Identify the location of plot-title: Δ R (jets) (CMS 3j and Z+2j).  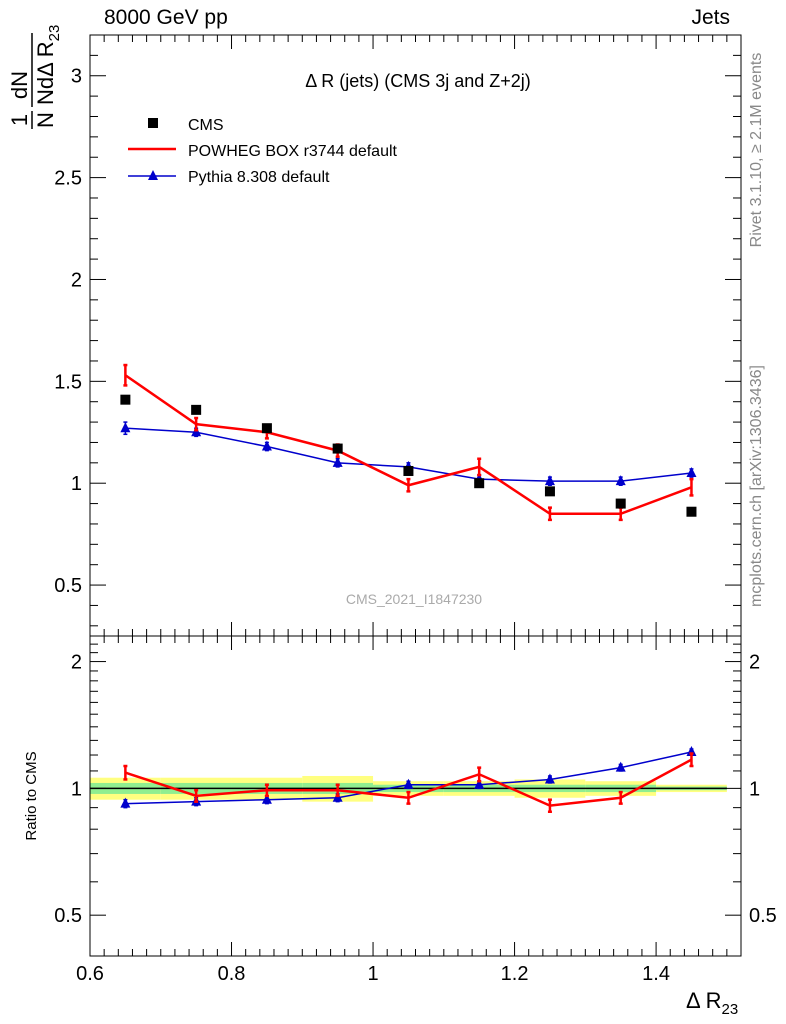
(418, 81).